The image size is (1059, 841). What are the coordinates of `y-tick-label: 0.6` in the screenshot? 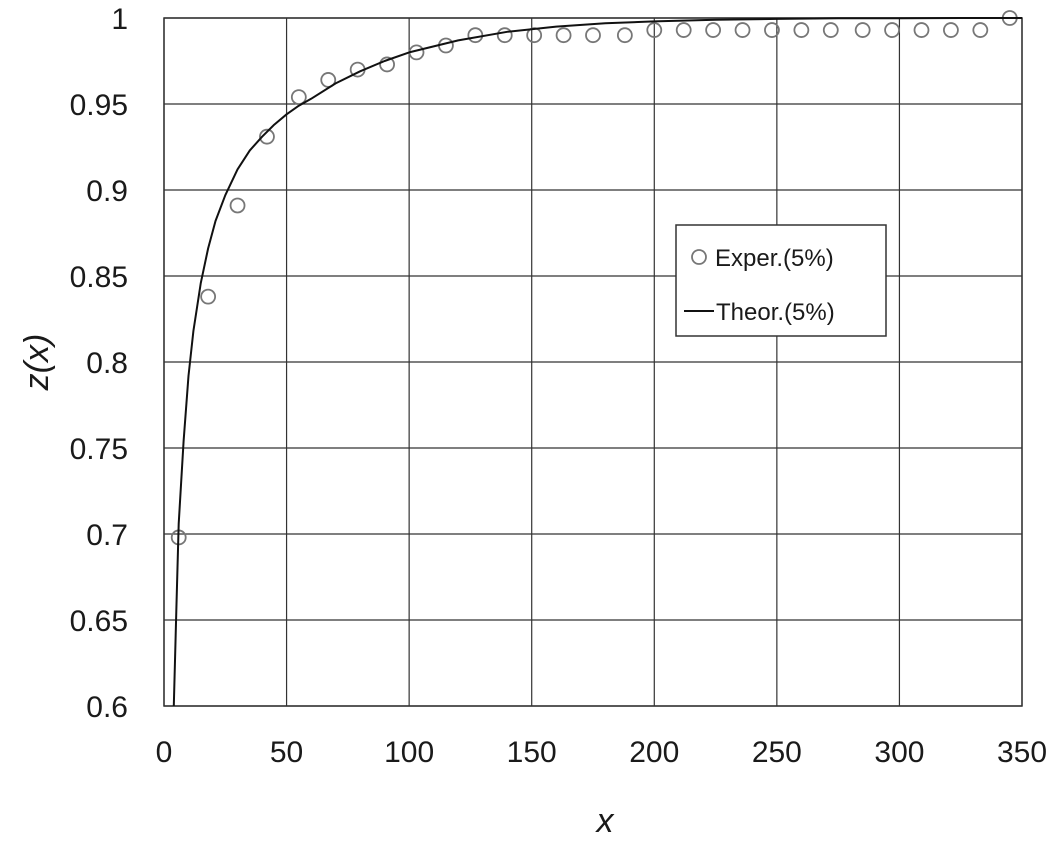 It's located at (107, 707).